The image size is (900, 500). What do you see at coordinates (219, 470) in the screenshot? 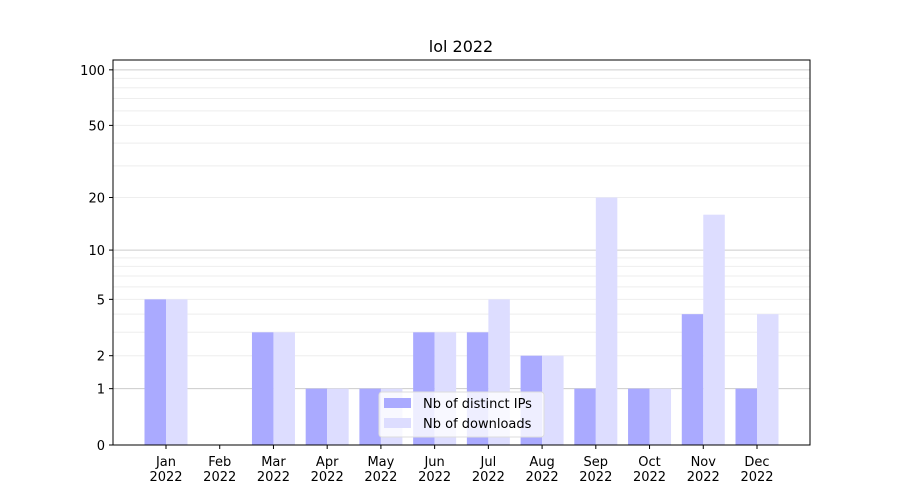
I see `x-tick-label: Feb 2022` at bounding box center [219, 470].